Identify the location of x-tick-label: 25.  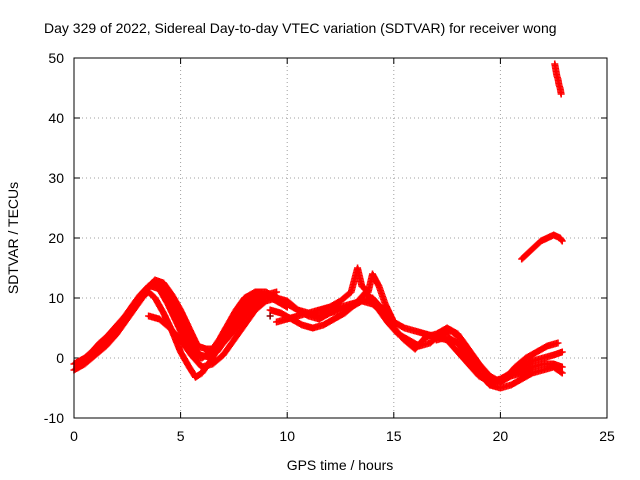
(607, 436).